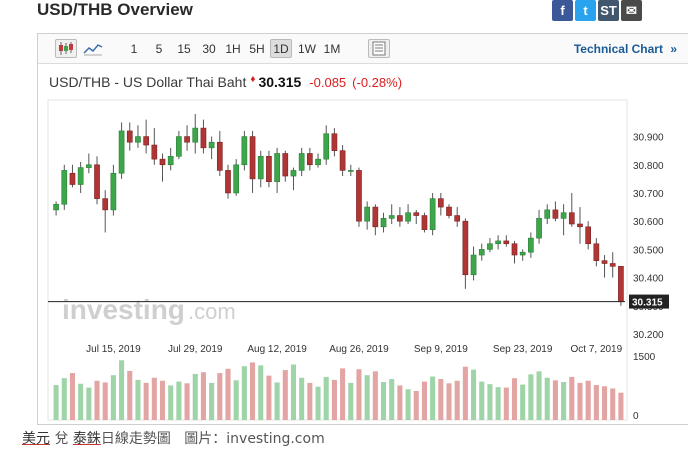 This screenshot has height=450, width=688. I want to click on twitter-icon: t, so click(585, 10).